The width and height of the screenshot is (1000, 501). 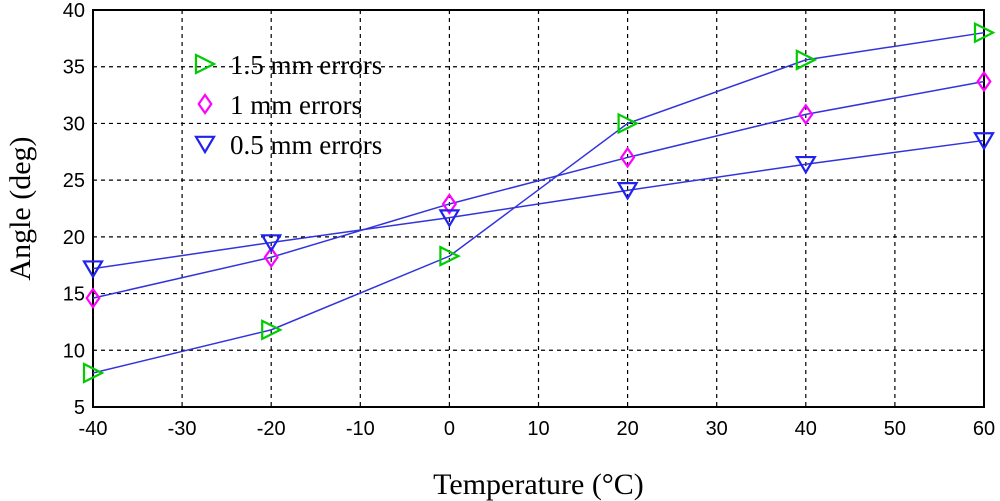 What do you see at coordinates (895, 429) in the screenshot?
I see `x-tick-label: 50` at bounding box center [895, 429].